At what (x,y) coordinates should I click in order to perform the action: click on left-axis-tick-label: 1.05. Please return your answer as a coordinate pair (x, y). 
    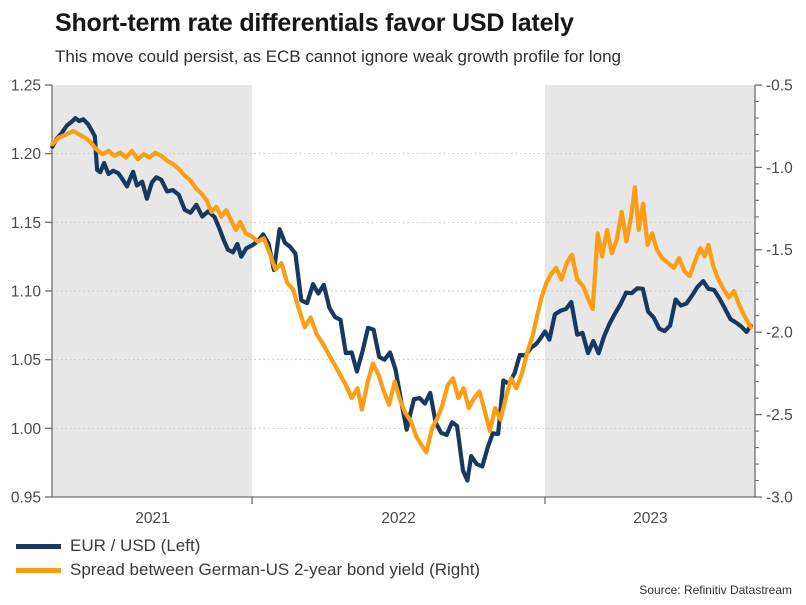
    Looking at the image, I should click on (26, 360).